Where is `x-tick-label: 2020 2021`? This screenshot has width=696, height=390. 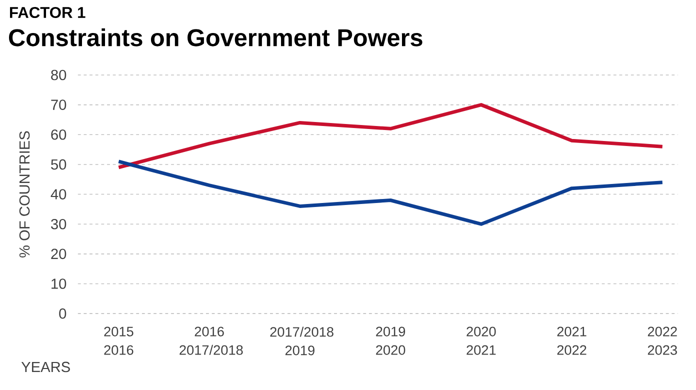 x-tick-label: 2020 2021 is located at coordinates (481, 341).